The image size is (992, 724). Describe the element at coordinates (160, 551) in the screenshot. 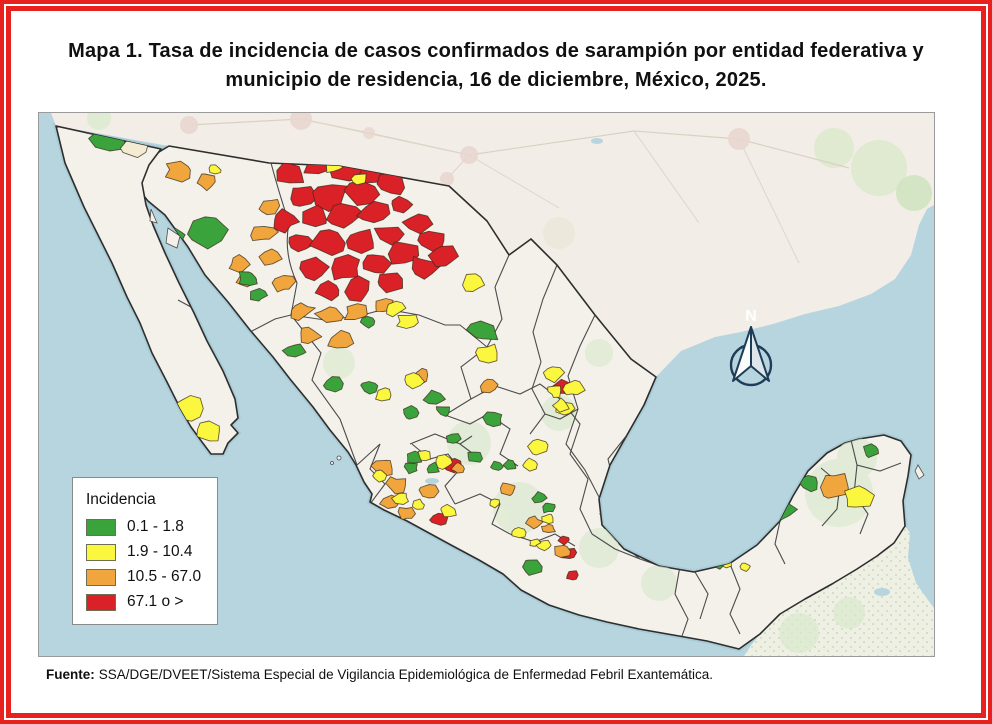

I see `legend-label: 1.9 - 10.4` at that location.